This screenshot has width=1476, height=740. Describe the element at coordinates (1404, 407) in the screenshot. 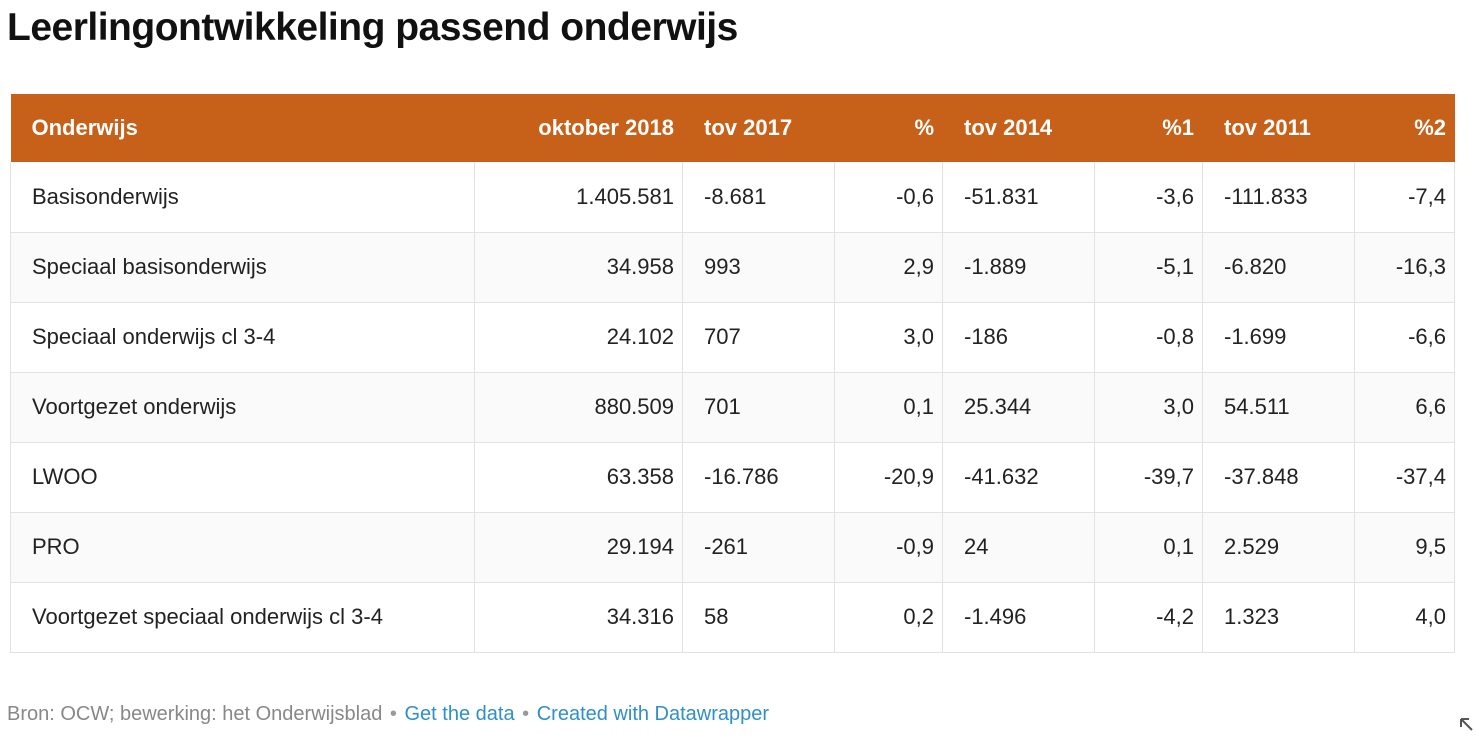

I see `cell-pct2: 6,6` at that location.